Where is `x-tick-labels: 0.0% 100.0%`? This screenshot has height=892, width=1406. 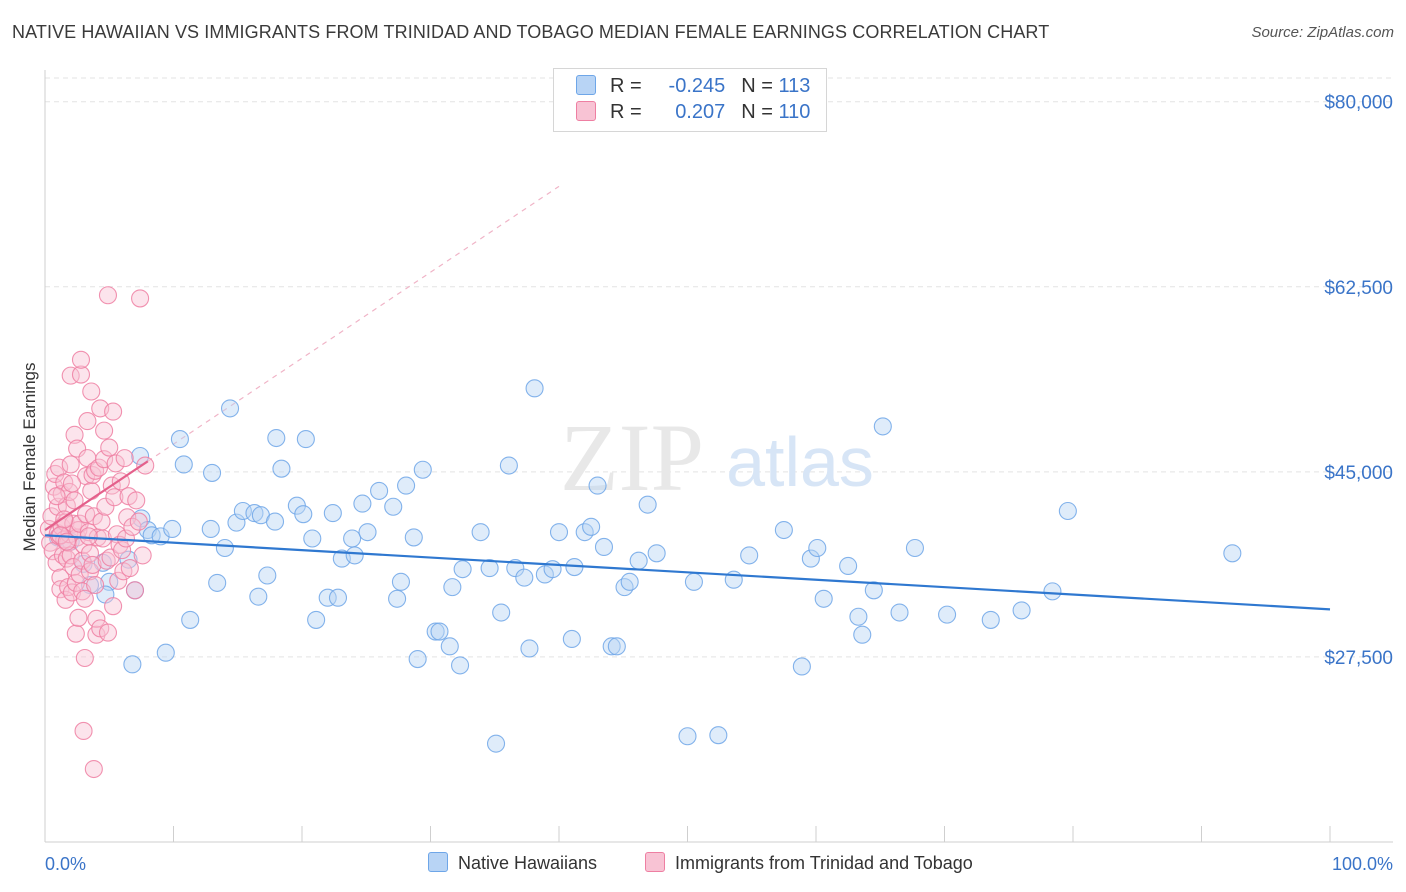
x-tick-labels: 0.0% 100.0% is located at coordinates (719, 864).